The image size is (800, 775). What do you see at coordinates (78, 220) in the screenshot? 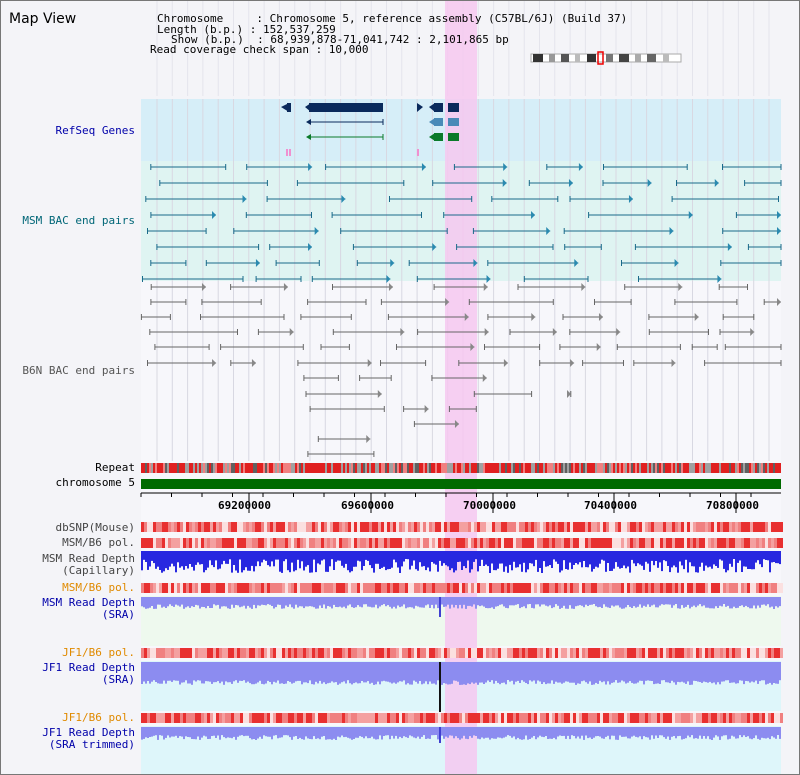
I see `track-label-msm-bac: MSM BAC end pairs` at bounding box center [78, 220].